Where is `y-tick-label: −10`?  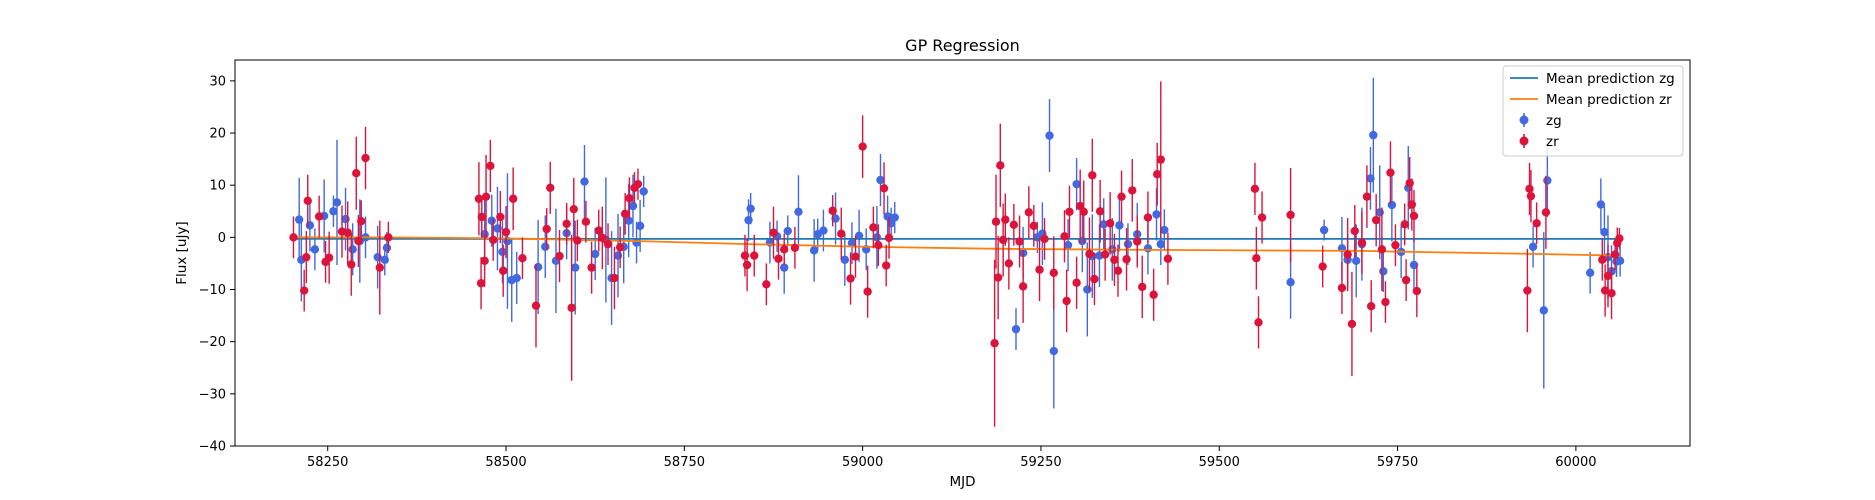
y-tick-label: −10 is located at coordinates (212, 290).